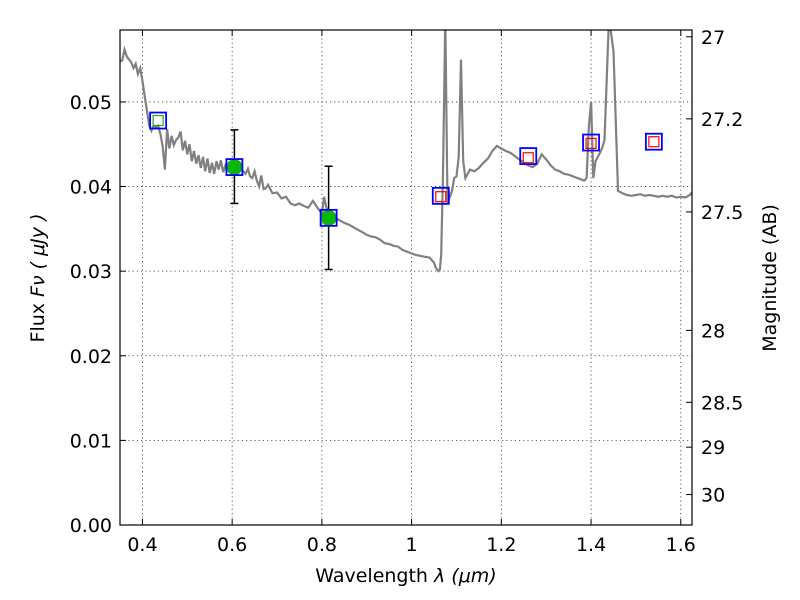  I want to click on error-bars, so click(281, 200).